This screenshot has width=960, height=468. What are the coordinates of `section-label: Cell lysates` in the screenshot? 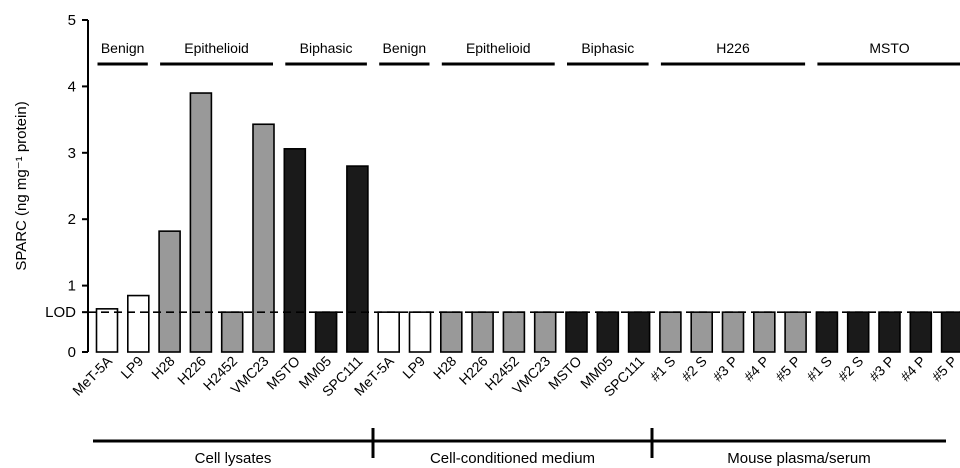 It's located at (233, 458).